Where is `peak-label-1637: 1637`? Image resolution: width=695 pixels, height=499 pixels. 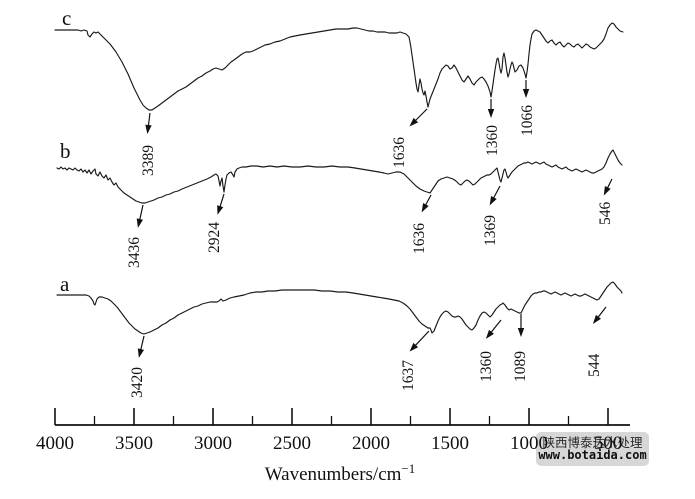
peak-label-1637: 1637 is located at coordinates (408, 375).